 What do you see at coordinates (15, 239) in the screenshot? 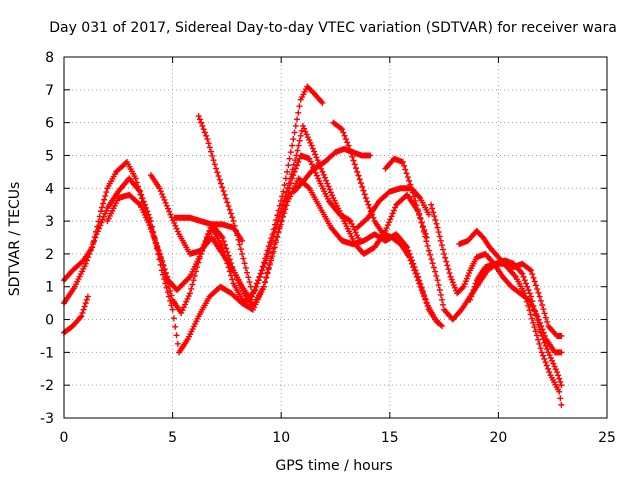
I see `y-axis-label: SDTVAR / TECUs` at bounding box center [15, 239].